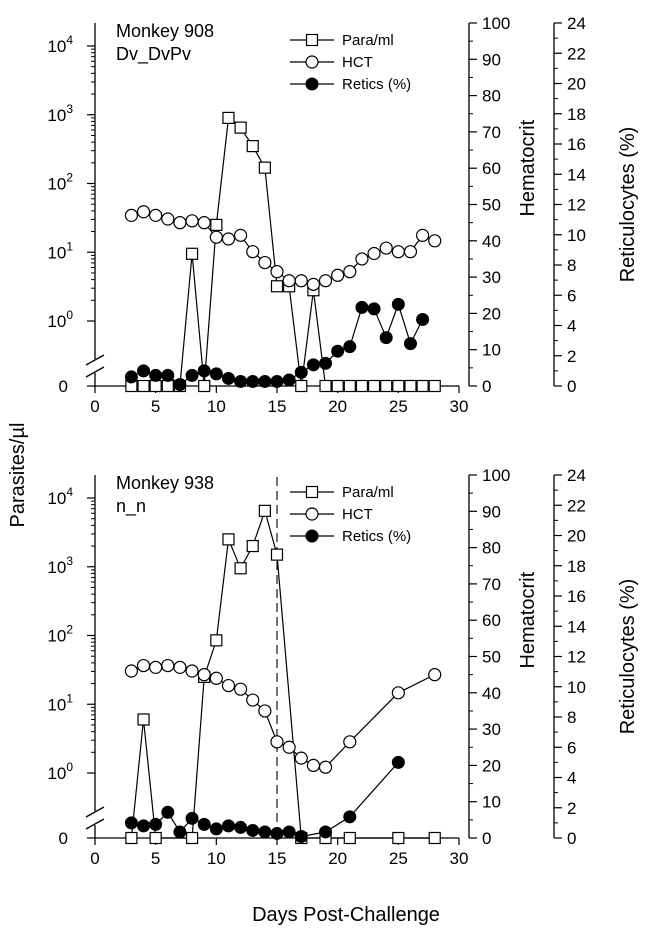 The height and width of the screenshot is (931, 645). Describe the element at coordinates (282, 717) in the screenshot. I see `series-line-hct` at that location.